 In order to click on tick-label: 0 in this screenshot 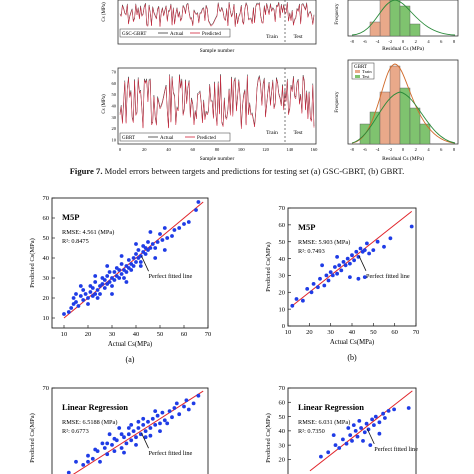, I will do `click(403, 41)`.